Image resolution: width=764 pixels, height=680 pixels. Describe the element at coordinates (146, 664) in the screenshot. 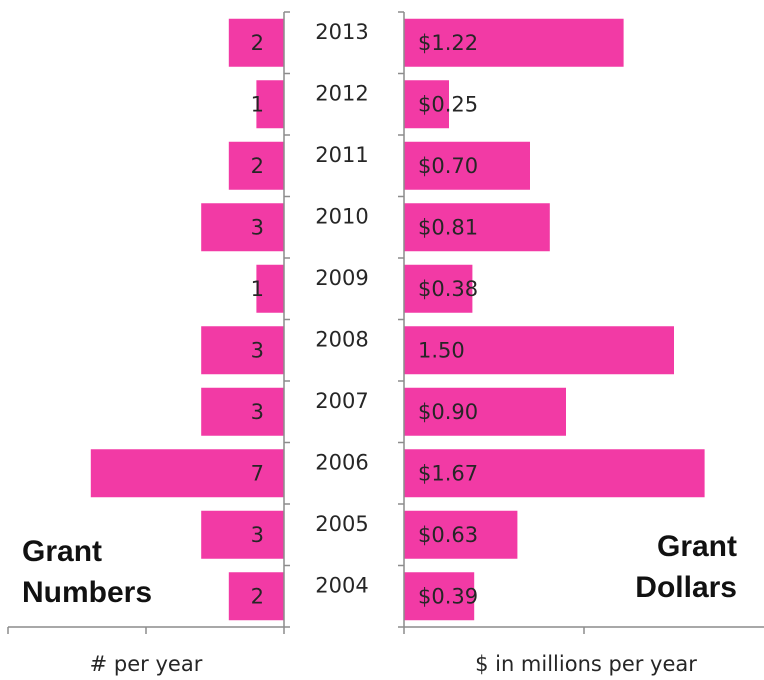

I see `grant-numbers-axis-title: # per year` at that location.